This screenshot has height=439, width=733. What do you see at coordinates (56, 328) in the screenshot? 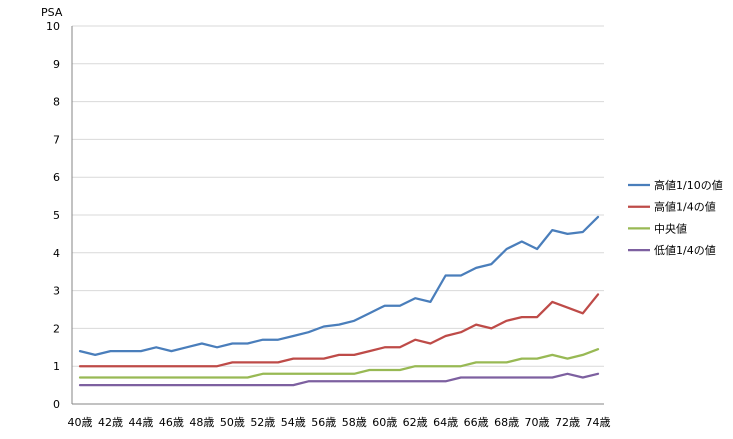
I see `y-tick-2: 2` at bounding box center [56, 328].